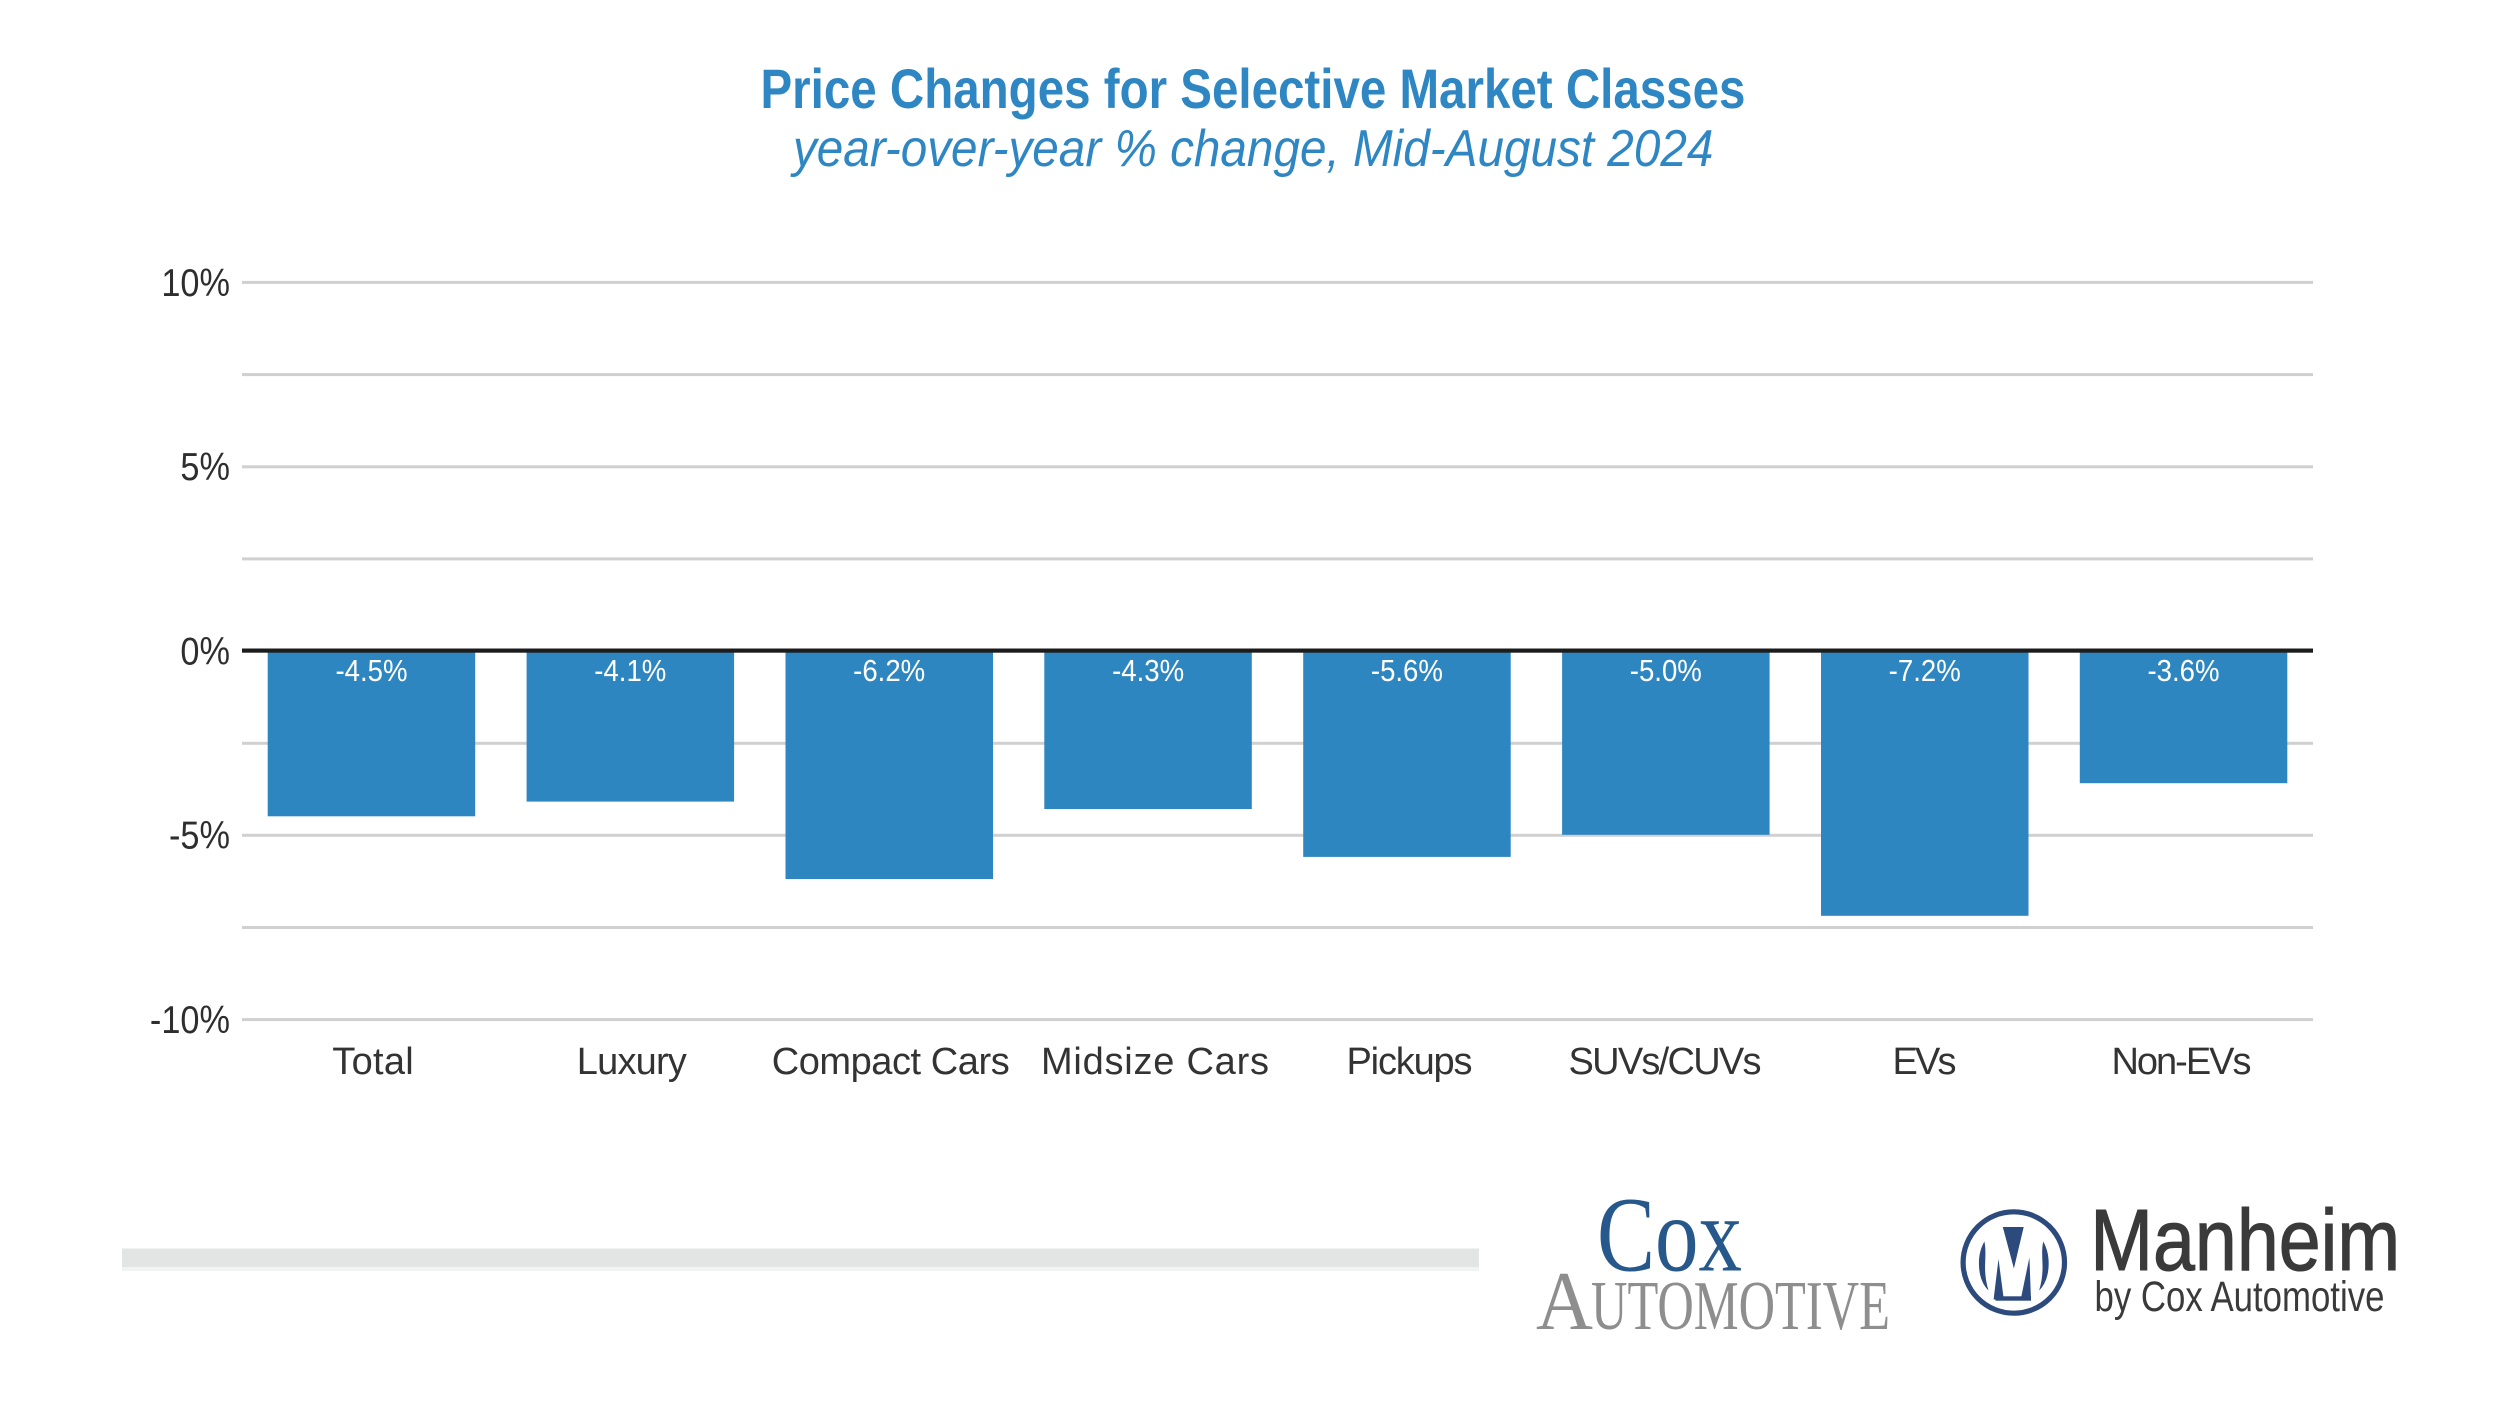  I want to click on svg-text: -5%, so click(199, 836).